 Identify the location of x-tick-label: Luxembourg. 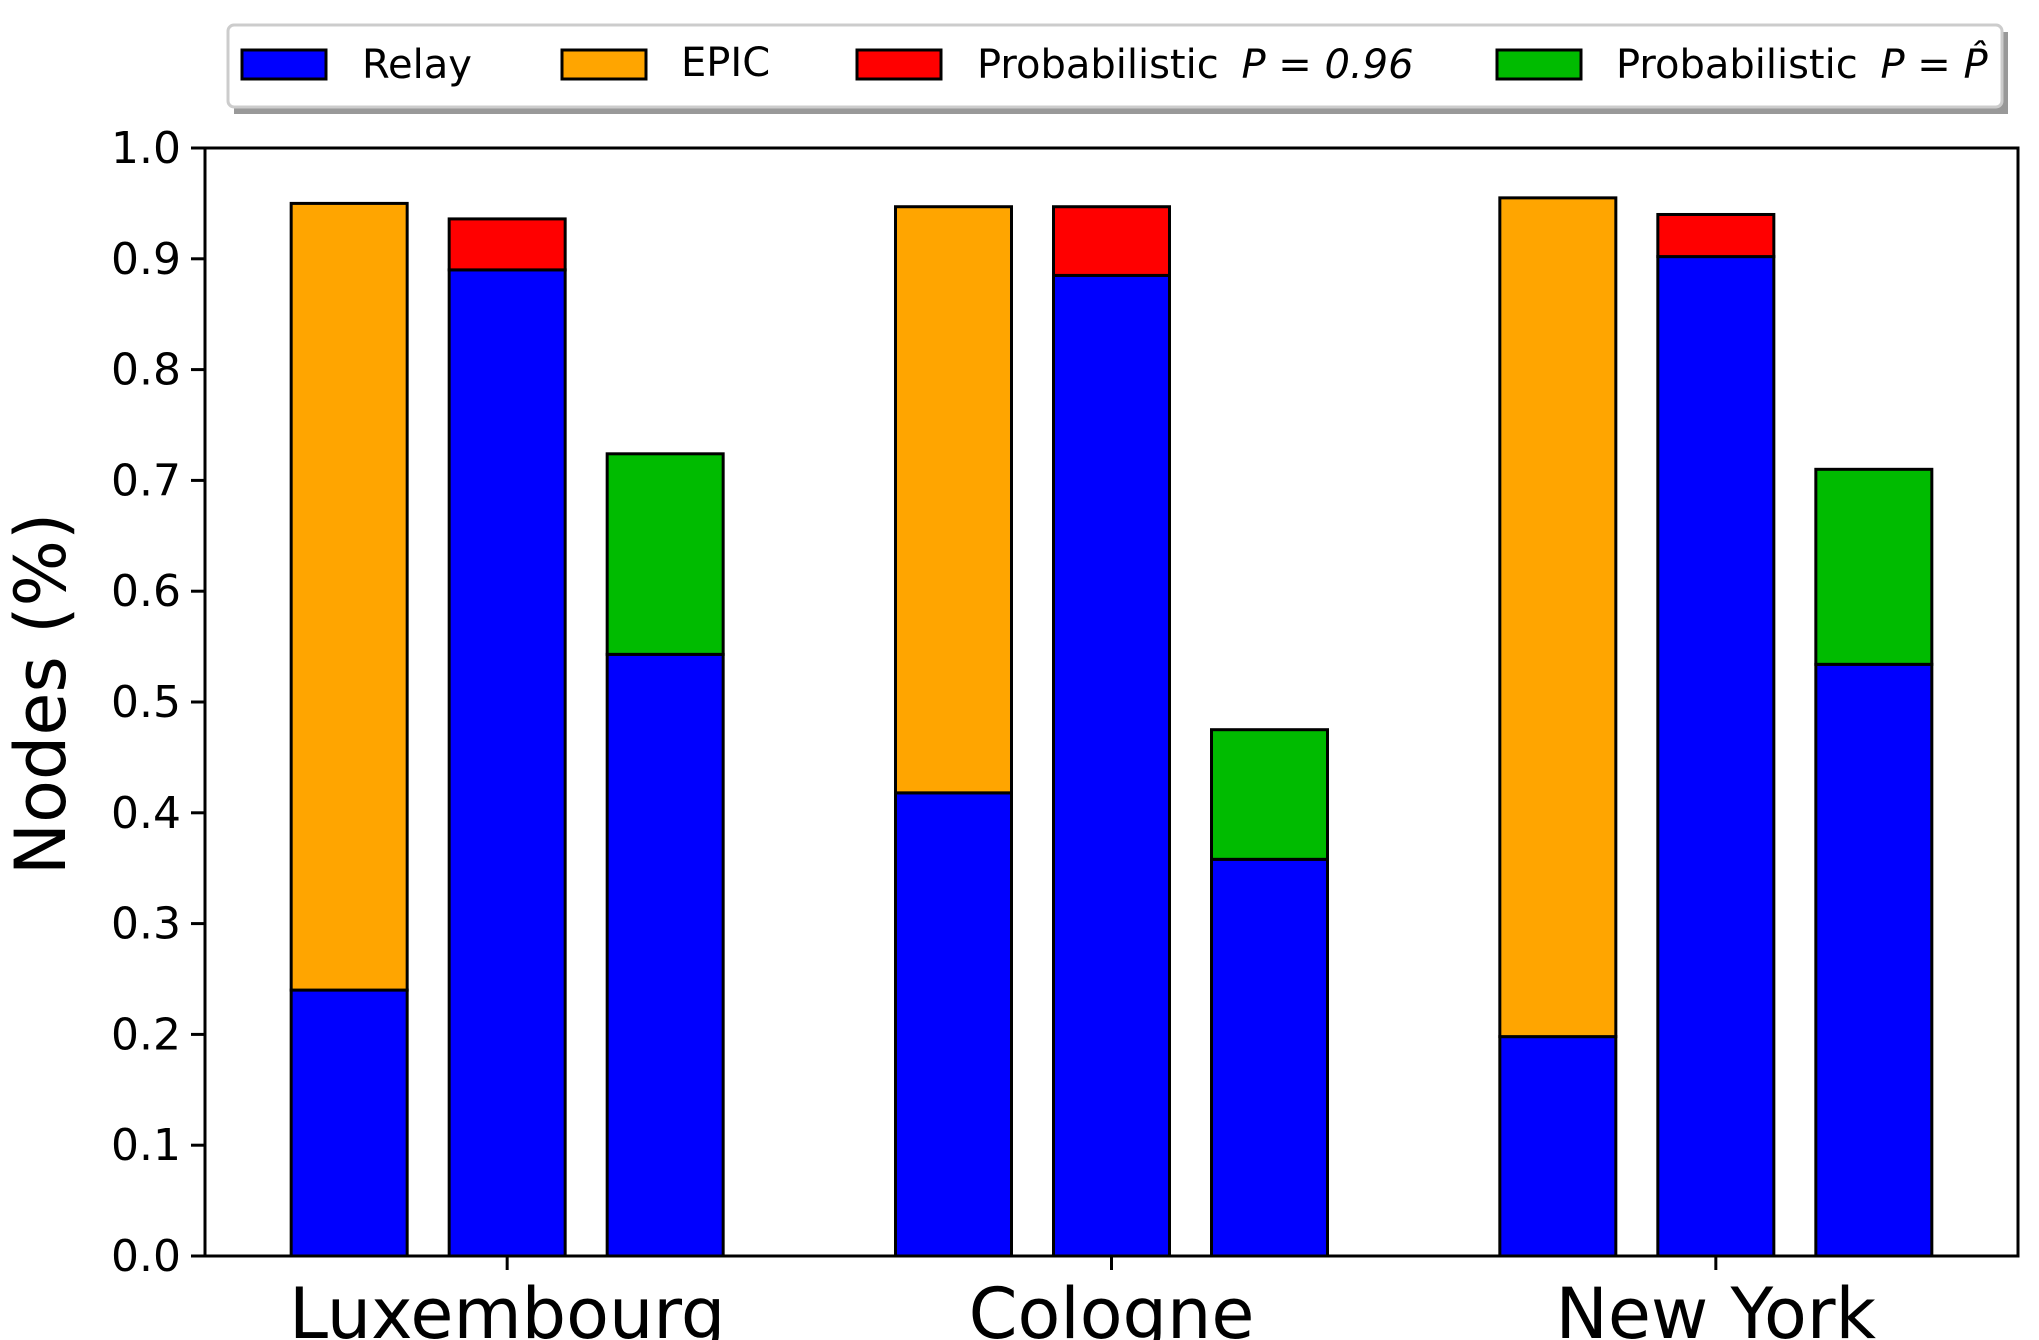
(507, 1306).